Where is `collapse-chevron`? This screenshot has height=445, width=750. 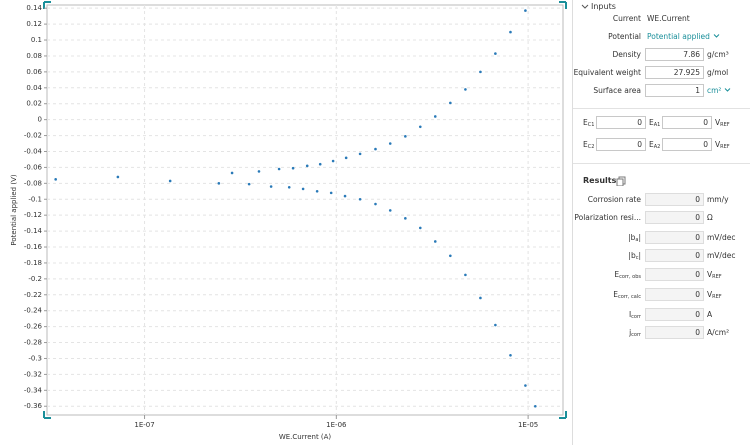 collapse-chevron is located at coordinates (585, 7).